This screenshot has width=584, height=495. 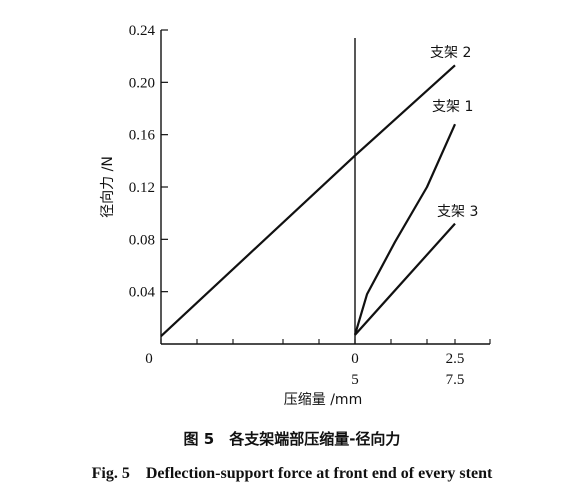 What do you see at coordinates (142, 31) in the screenshot?
I see `y-tick-label: 0.24` at bounding box center [142, 31].